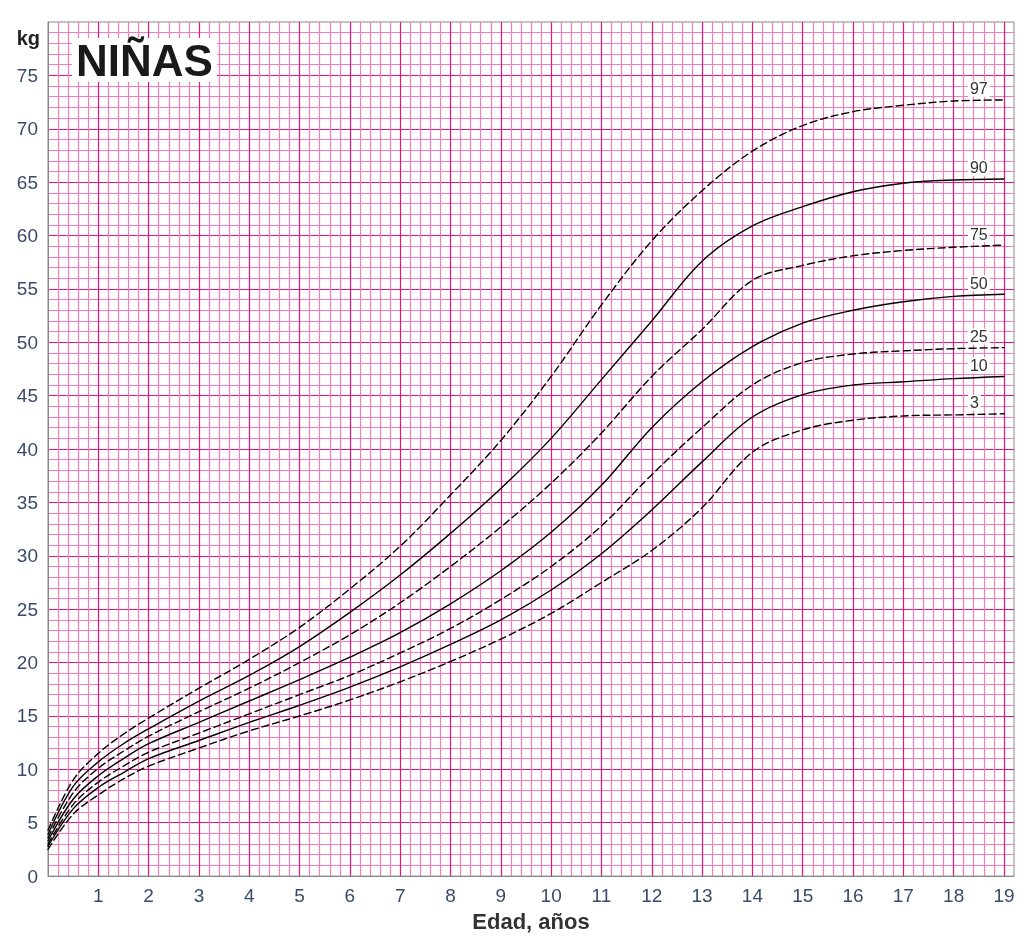 The image size is (1027, 937). Describe the element at coordinates (803, 896) in the screenshot. I see `x-tick-label: 15` at that location.